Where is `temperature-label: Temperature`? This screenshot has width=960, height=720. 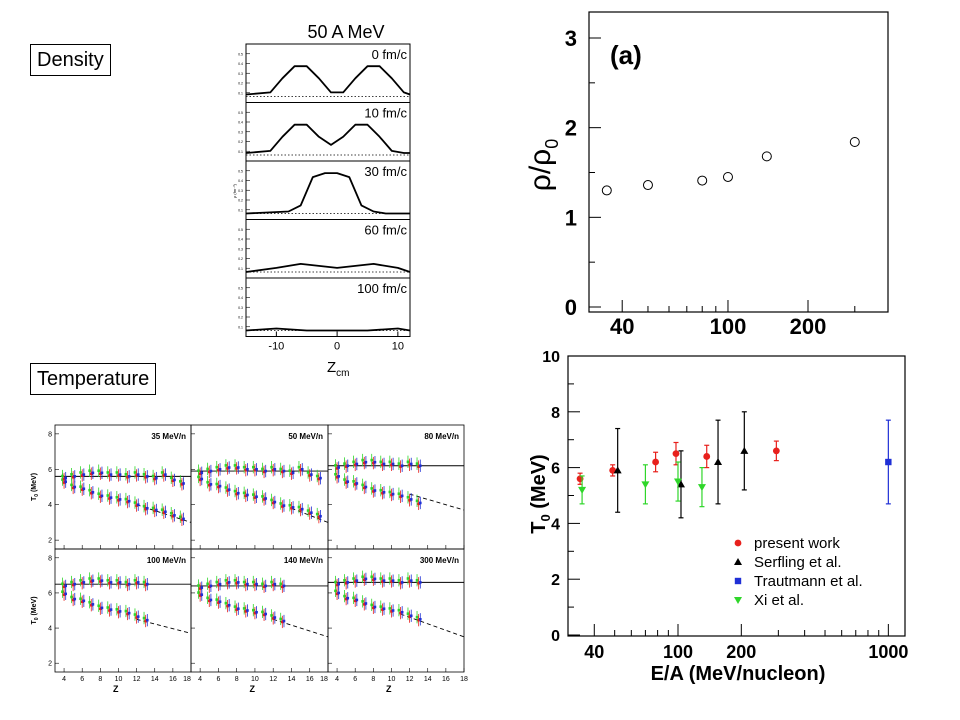 temperature-label: Temperature is located at coordinates (93, 379).